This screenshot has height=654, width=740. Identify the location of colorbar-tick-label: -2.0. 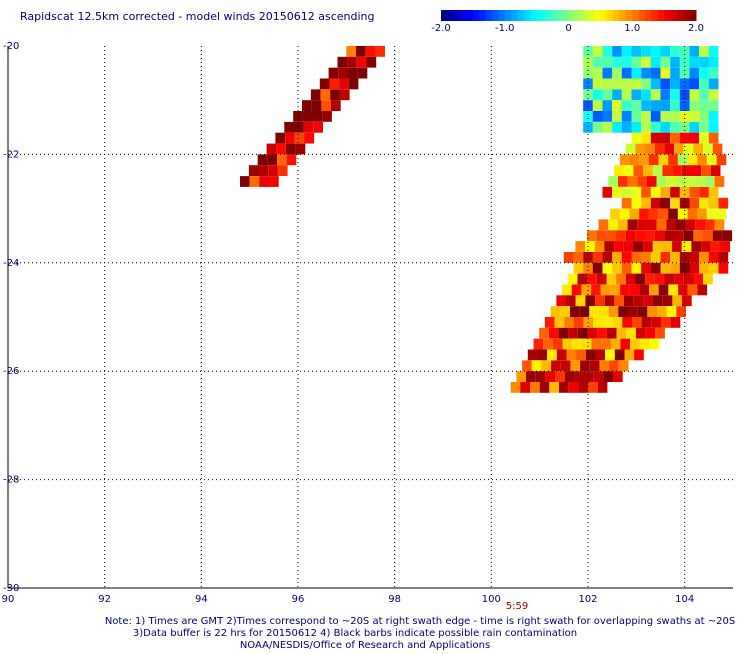
(441, 28).